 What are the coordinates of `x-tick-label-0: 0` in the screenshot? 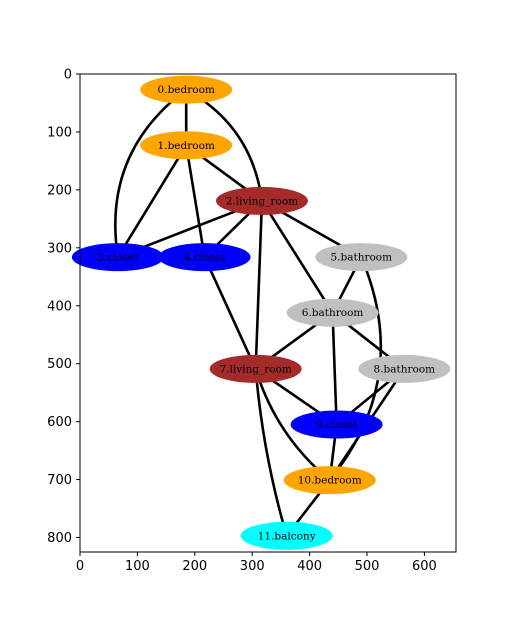 It's located at (80, 566).